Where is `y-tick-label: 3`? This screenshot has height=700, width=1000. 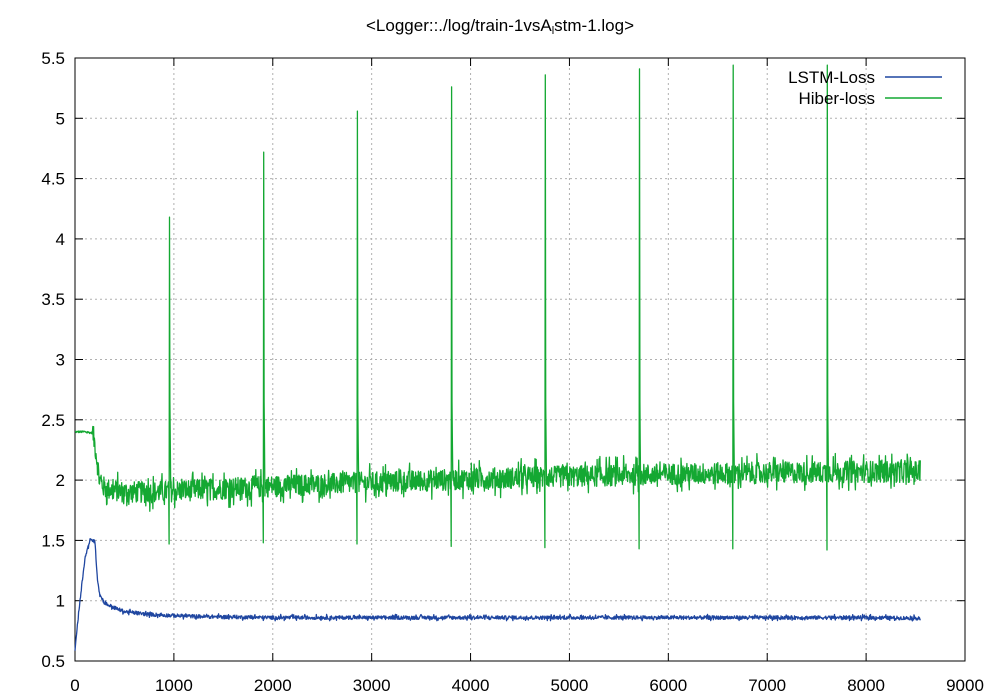
y-tick-label: 3 is located at coordinates (60, 360).